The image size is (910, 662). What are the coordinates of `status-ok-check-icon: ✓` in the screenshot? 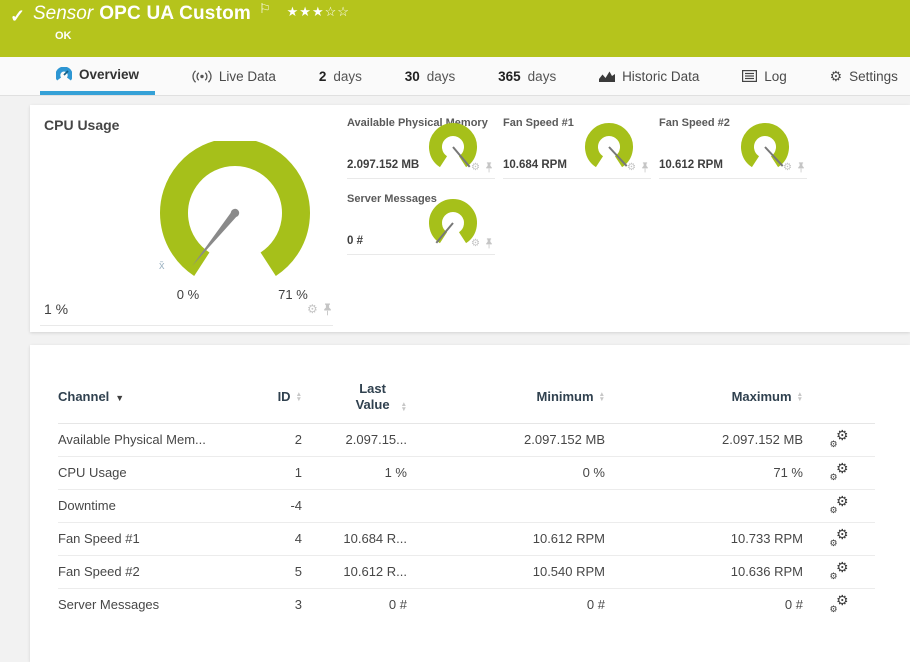 It's located at (18, 16).